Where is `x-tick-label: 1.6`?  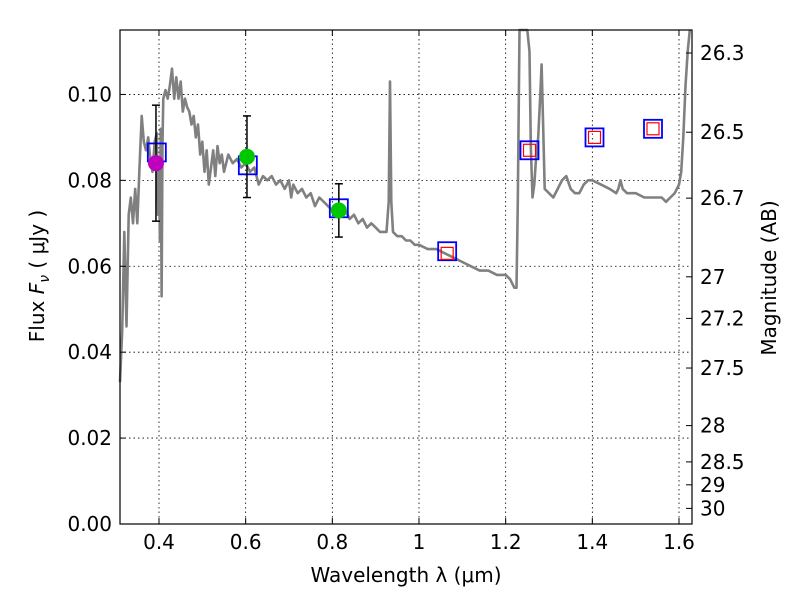 x-tick-label: 1.6 is located at coordinates (679, 542).